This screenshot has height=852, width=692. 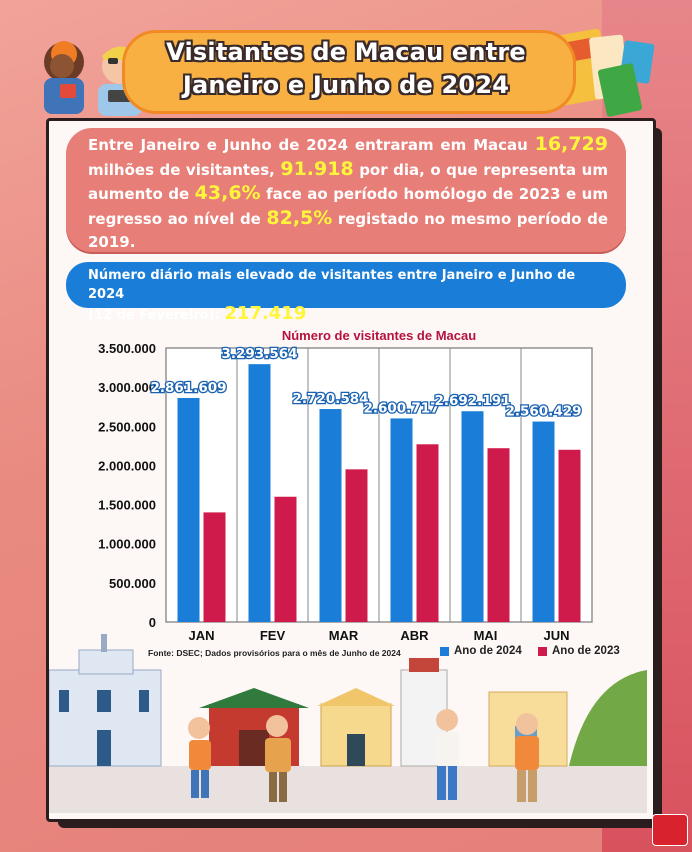 I want to click on chart-title: Número de visitantes de Macau, so click(x=379, y=335).